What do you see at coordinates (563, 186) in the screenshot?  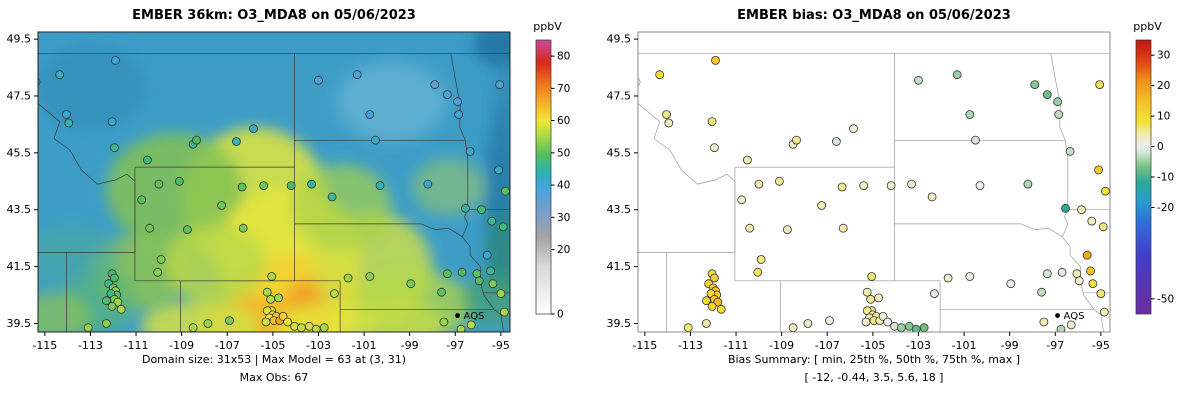 I see `colorbar-tick-label: 40` at bounding box center [563, 186].